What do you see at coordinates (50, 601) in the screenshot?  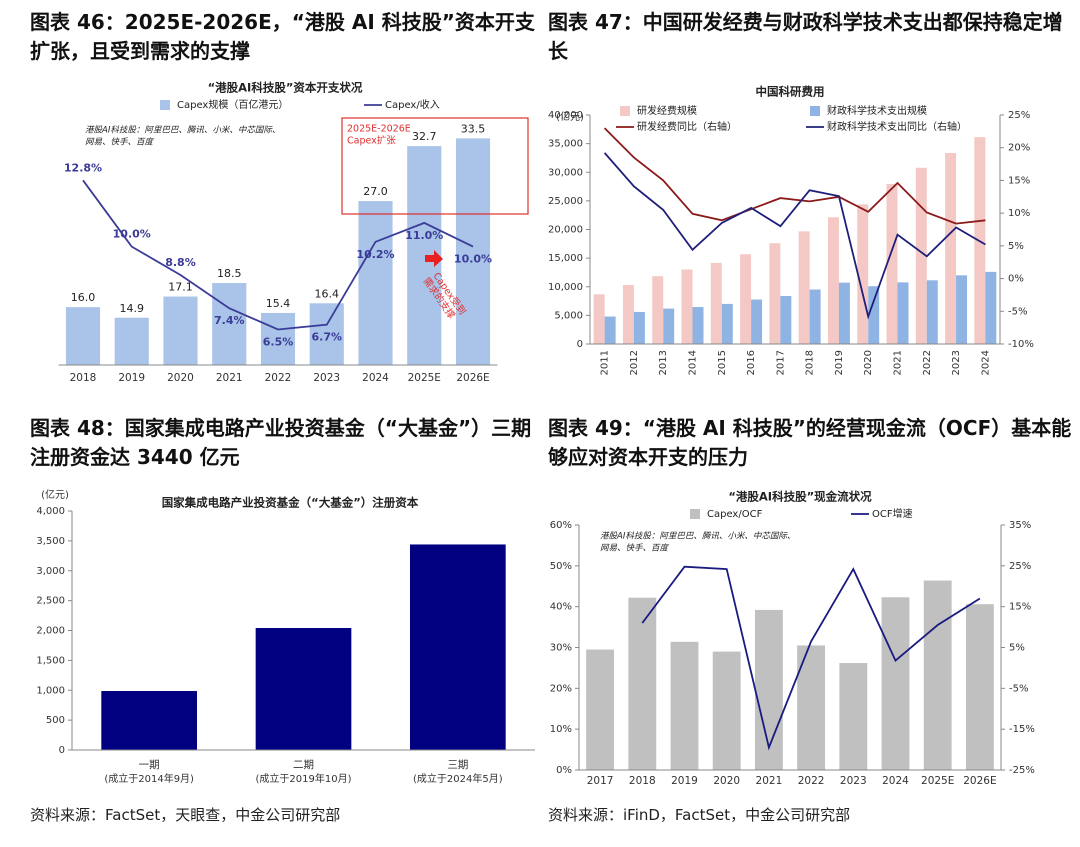 I see `y-tick-label: 2,500` at bounding box center [50, 601].